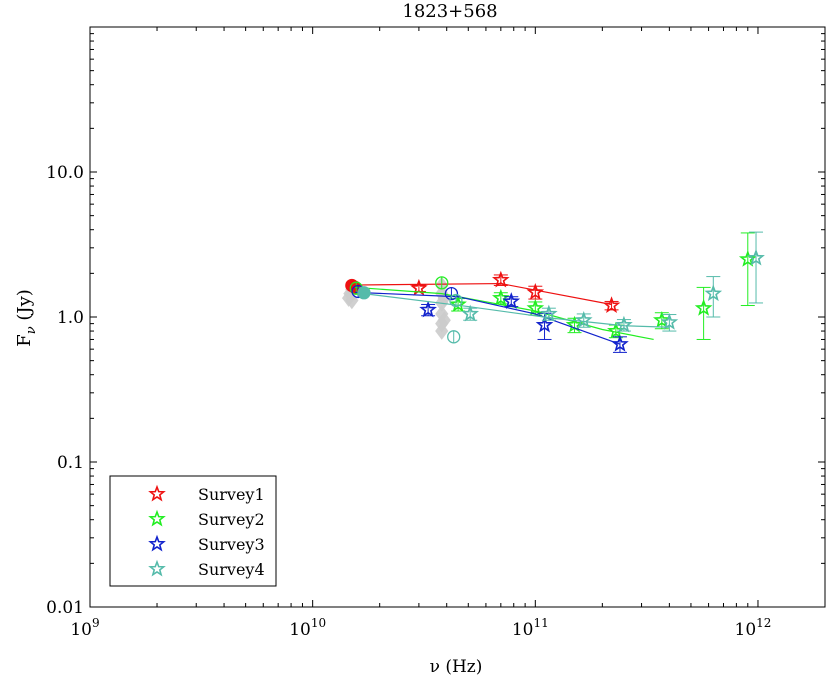  Describe the element at coordinates (540, 623) in the screenshot. I see `x-tick-label-exponent: 11` at that location.